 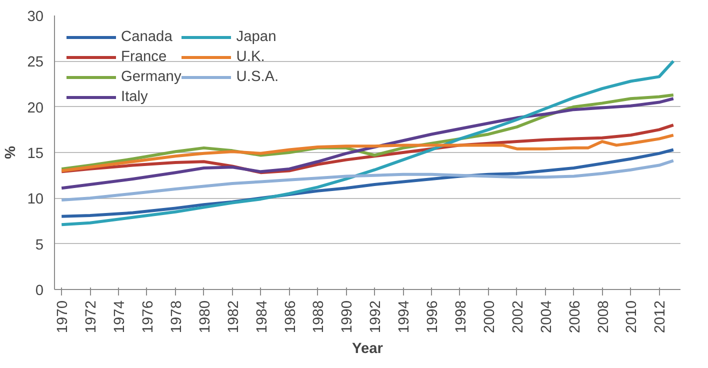 What do you see at coordinates (433, 317) in the screenshot?
I see `x-tick-label: 1996` at bounding box center [433, 317].